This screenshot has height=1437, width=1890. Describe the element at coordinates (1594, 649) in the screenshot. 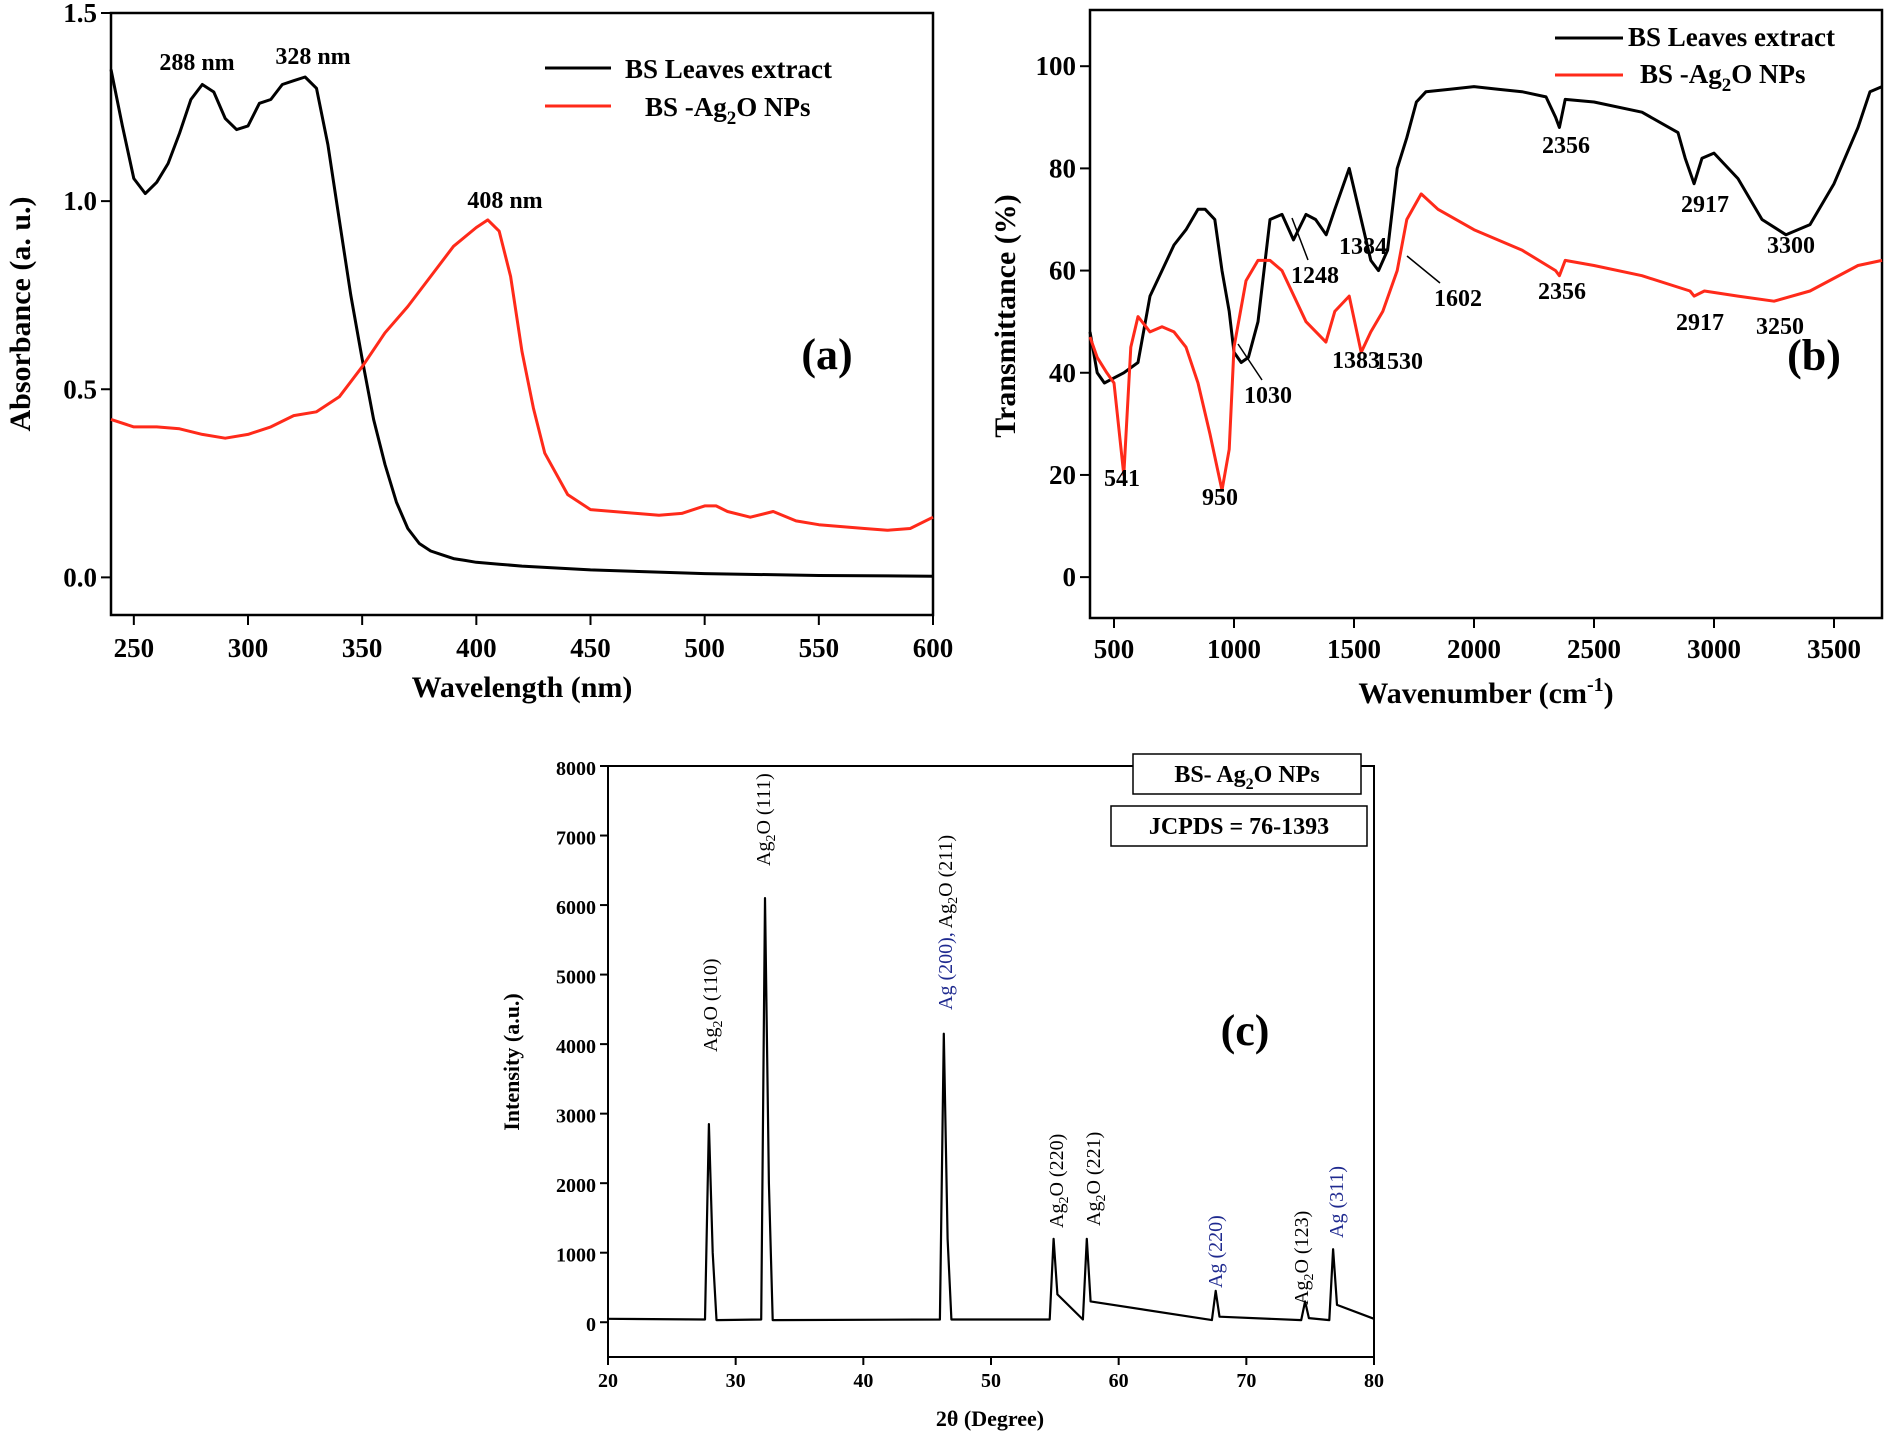

I see `x-tick-label: 2500` at that location.